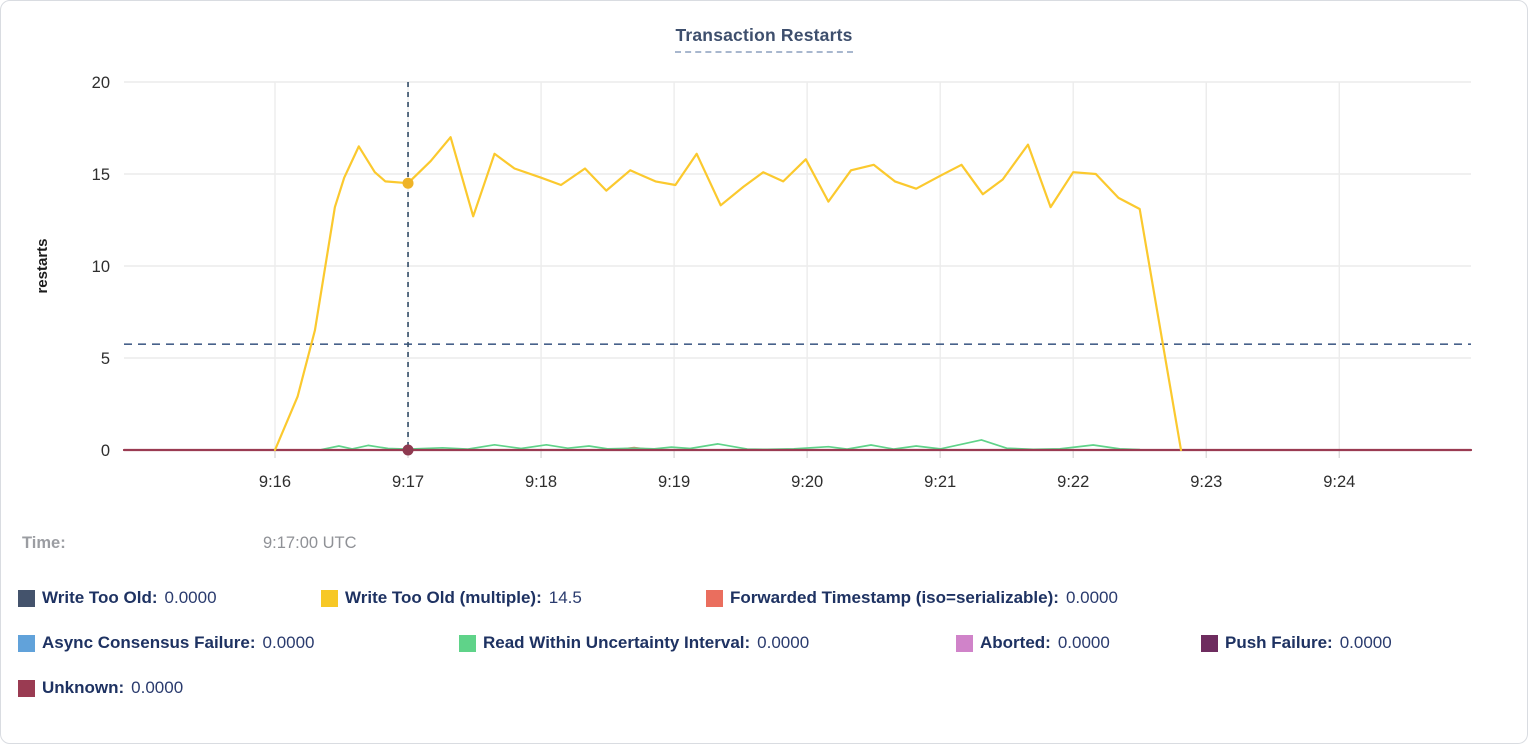 The width and height of the screenshot is (1528, 744). I want to click on y-tick-label: 10, so click(101, 267).